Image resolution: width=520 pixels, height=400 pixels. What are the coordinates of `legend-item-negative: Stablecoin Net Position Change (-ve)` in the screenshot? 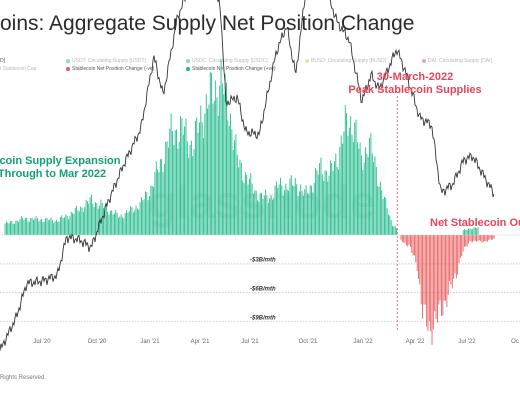 It's located at (110, 69).